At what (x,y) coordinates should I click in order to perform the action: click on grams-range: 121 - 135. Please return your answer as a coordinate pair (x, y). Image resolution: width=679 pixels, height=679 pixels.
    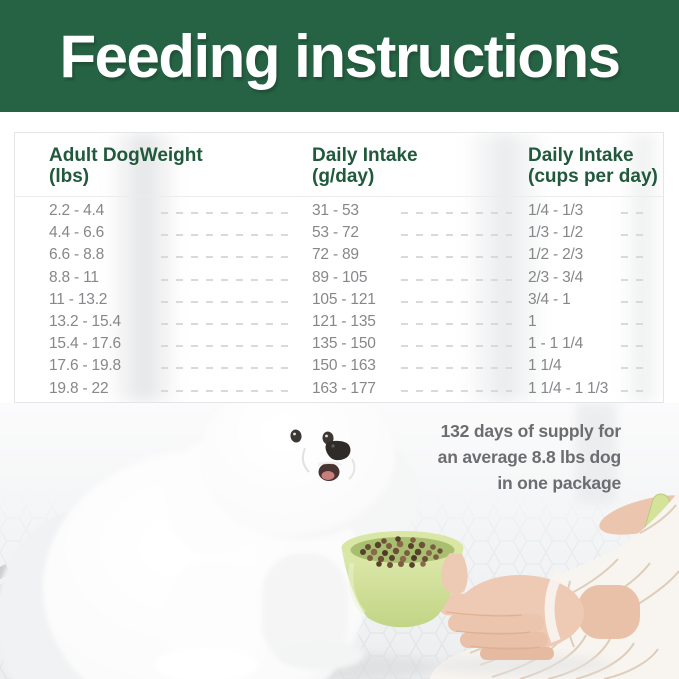
    Looking at the image, I should click on (344, 322).